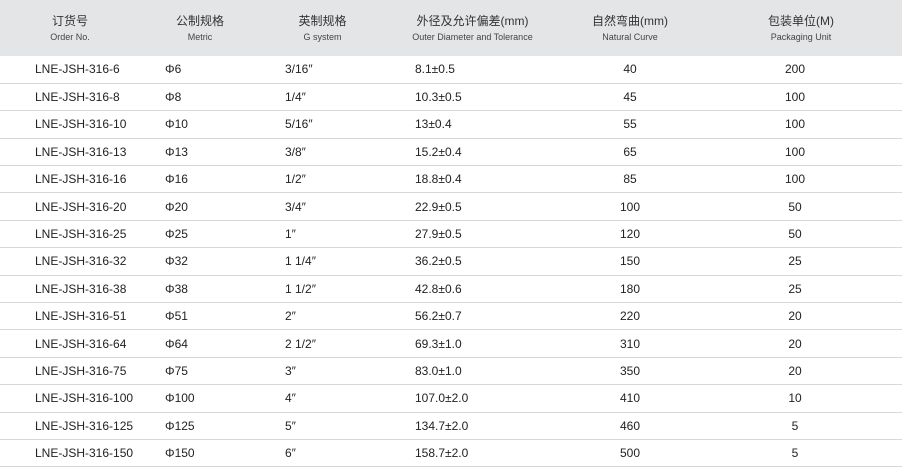  What do you see at coordinates (451, 70) in the screenshot?
I see `table-row: LNE-JSH-316-6 Φ6 3/16″ 8.1±0.5 40 200` at bounding box center [451, 70].